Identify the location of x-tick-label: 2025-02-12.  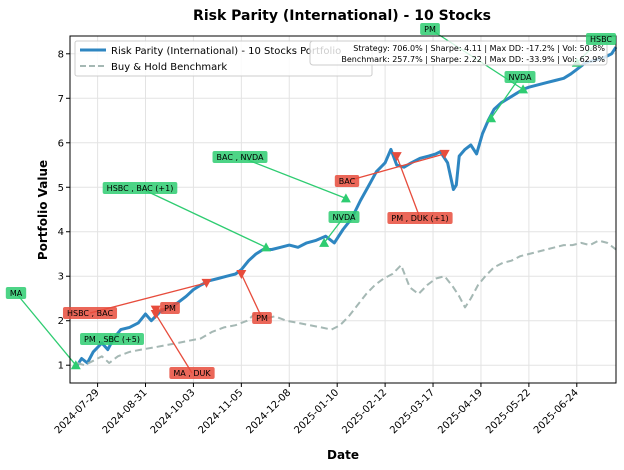
(364, 411).